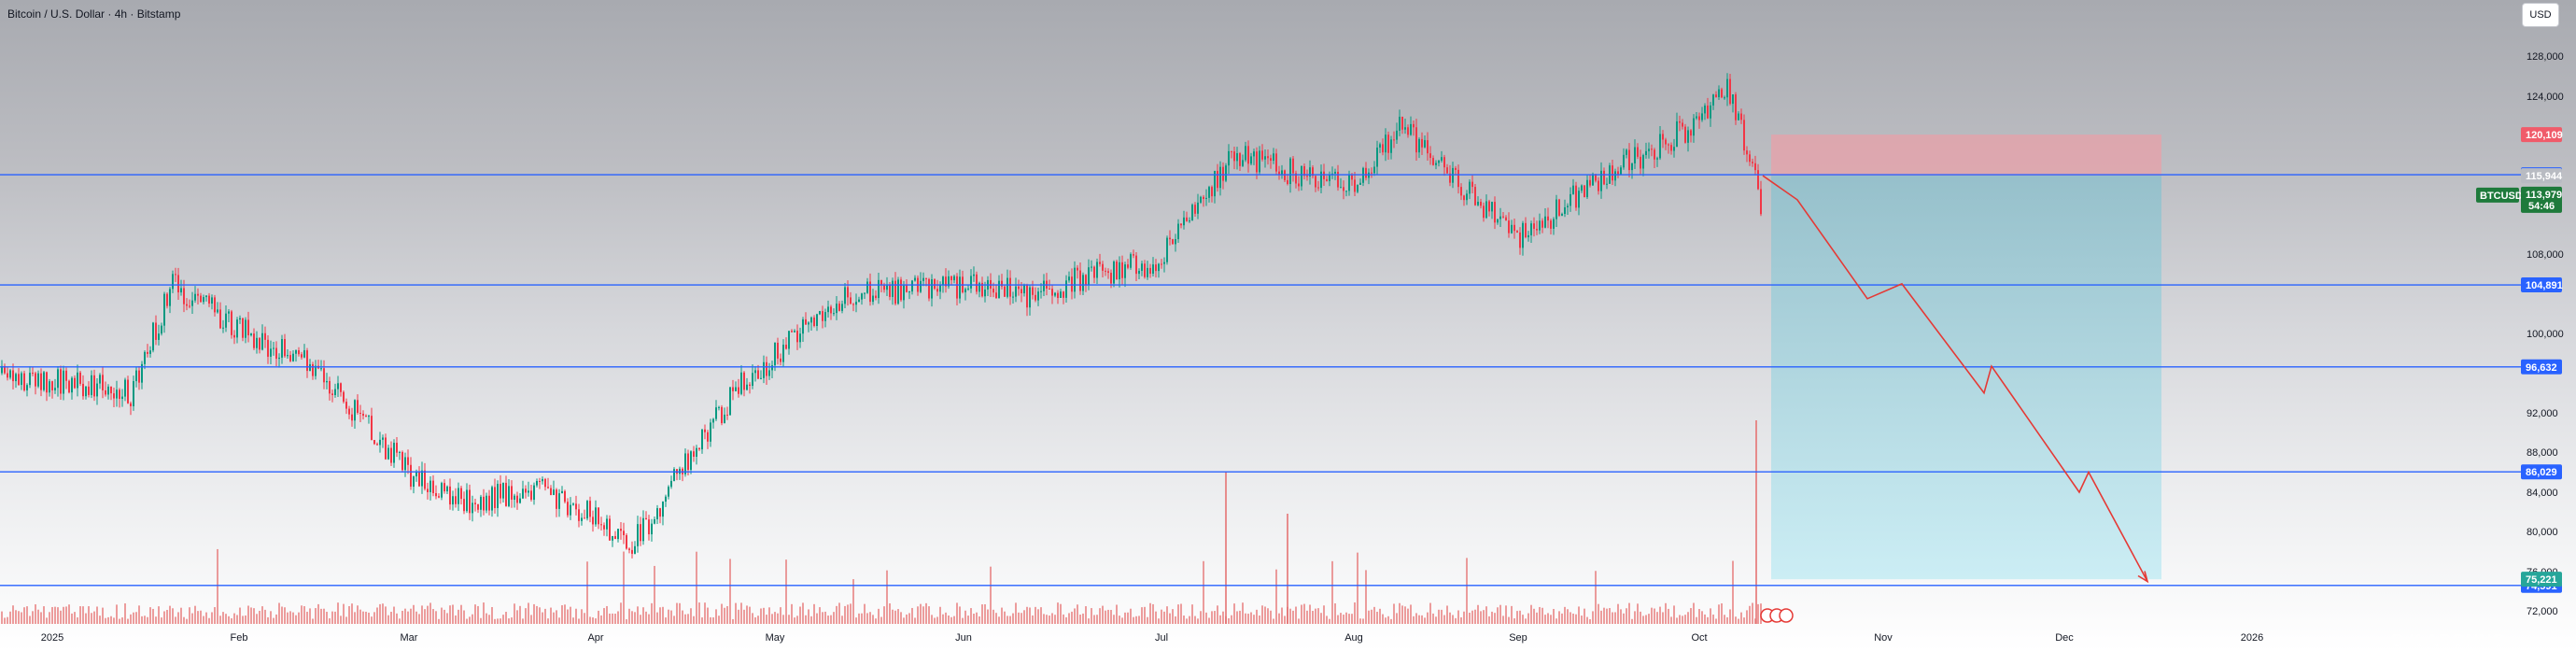 Image resolution: width=2576 pixels, height=651 pixels. What do you see at coordinates (2540, 15) in the screenshot?
I see `currency-button: USD` at bounding box center [2540, 15].